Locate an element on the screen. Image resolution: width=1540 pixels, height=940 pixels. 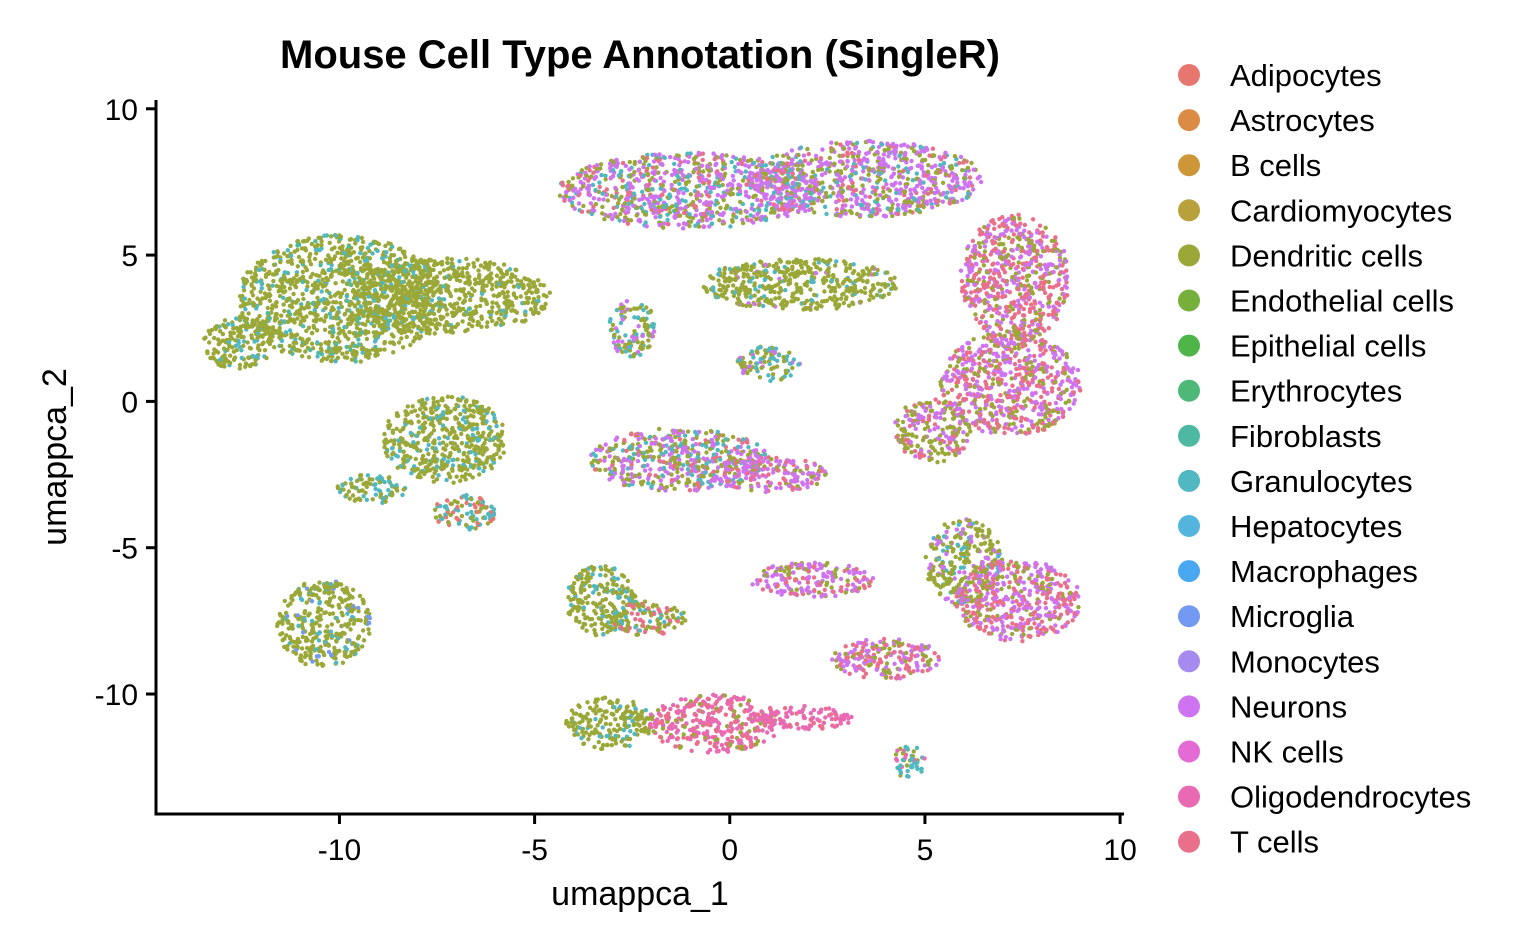
point-fibroblasts is located at coordinates (358, 339).